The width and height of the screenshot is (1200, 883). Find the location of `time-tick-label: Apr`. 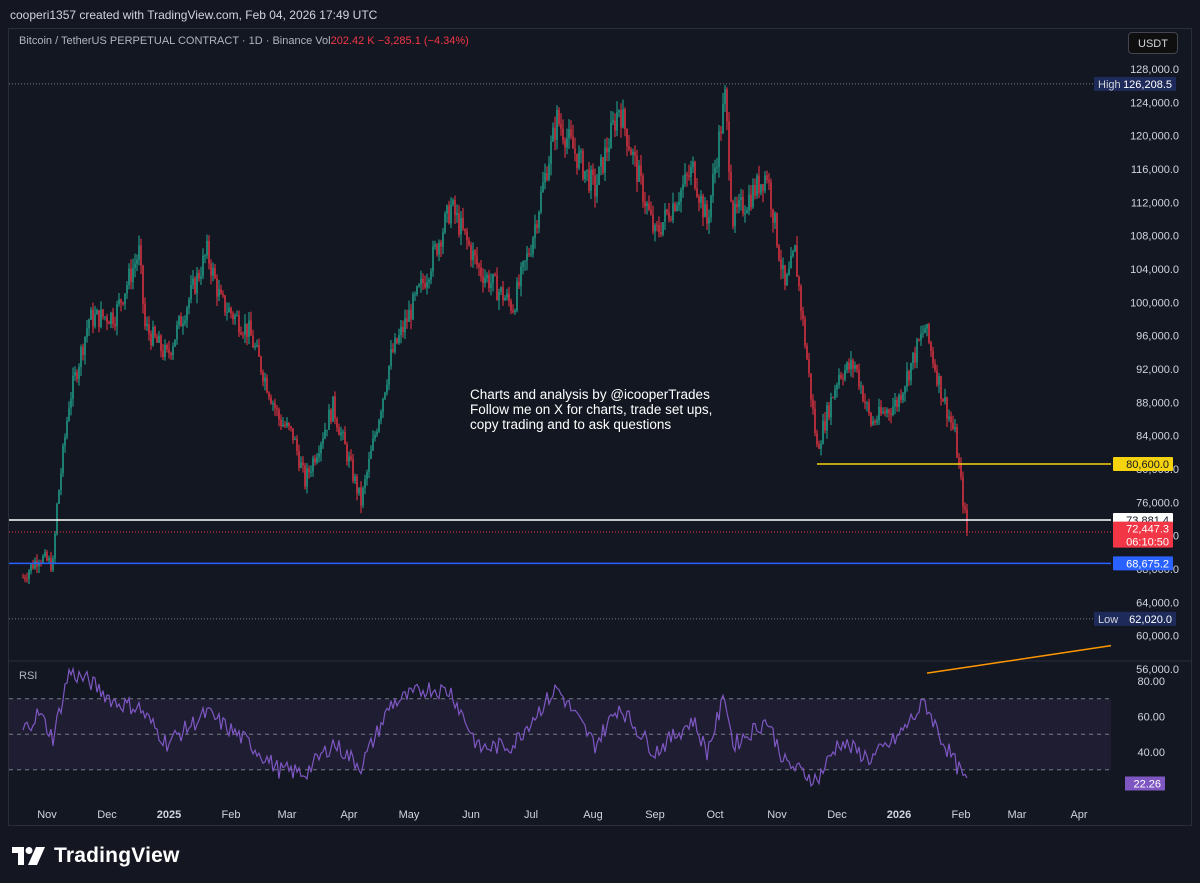

time-tick-label: Apr is located at coordinates (348, 815).